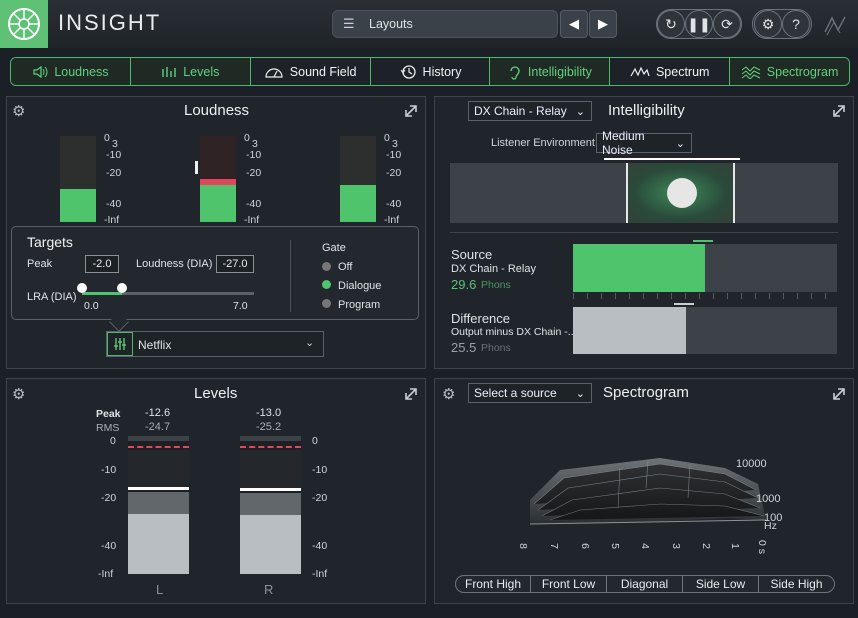 The height and width of the screenshot is (618, 858). Describe the element at coordinates (40, 71) in the screenshot. I see `speaker-icon` at that location.